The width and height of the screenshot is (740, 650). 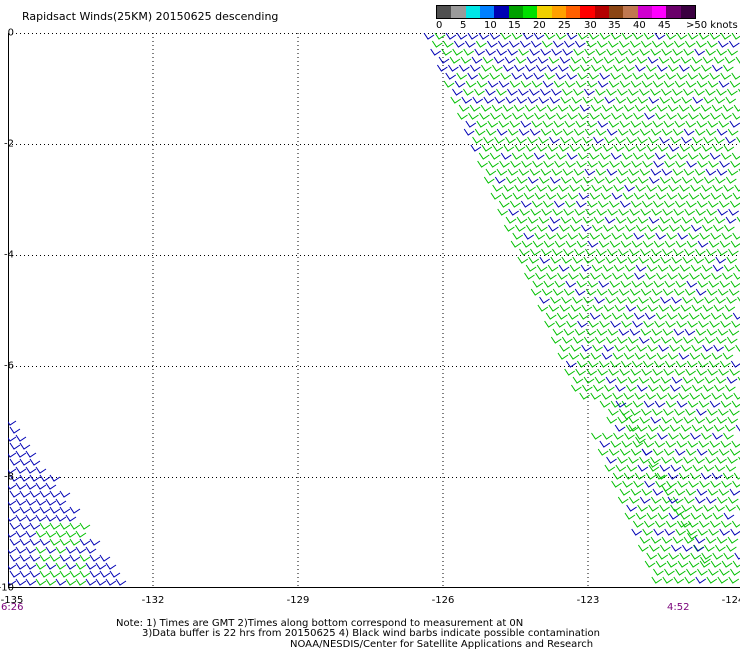 I want to click on x-tick-label: -132, so click(x=153, y=600).